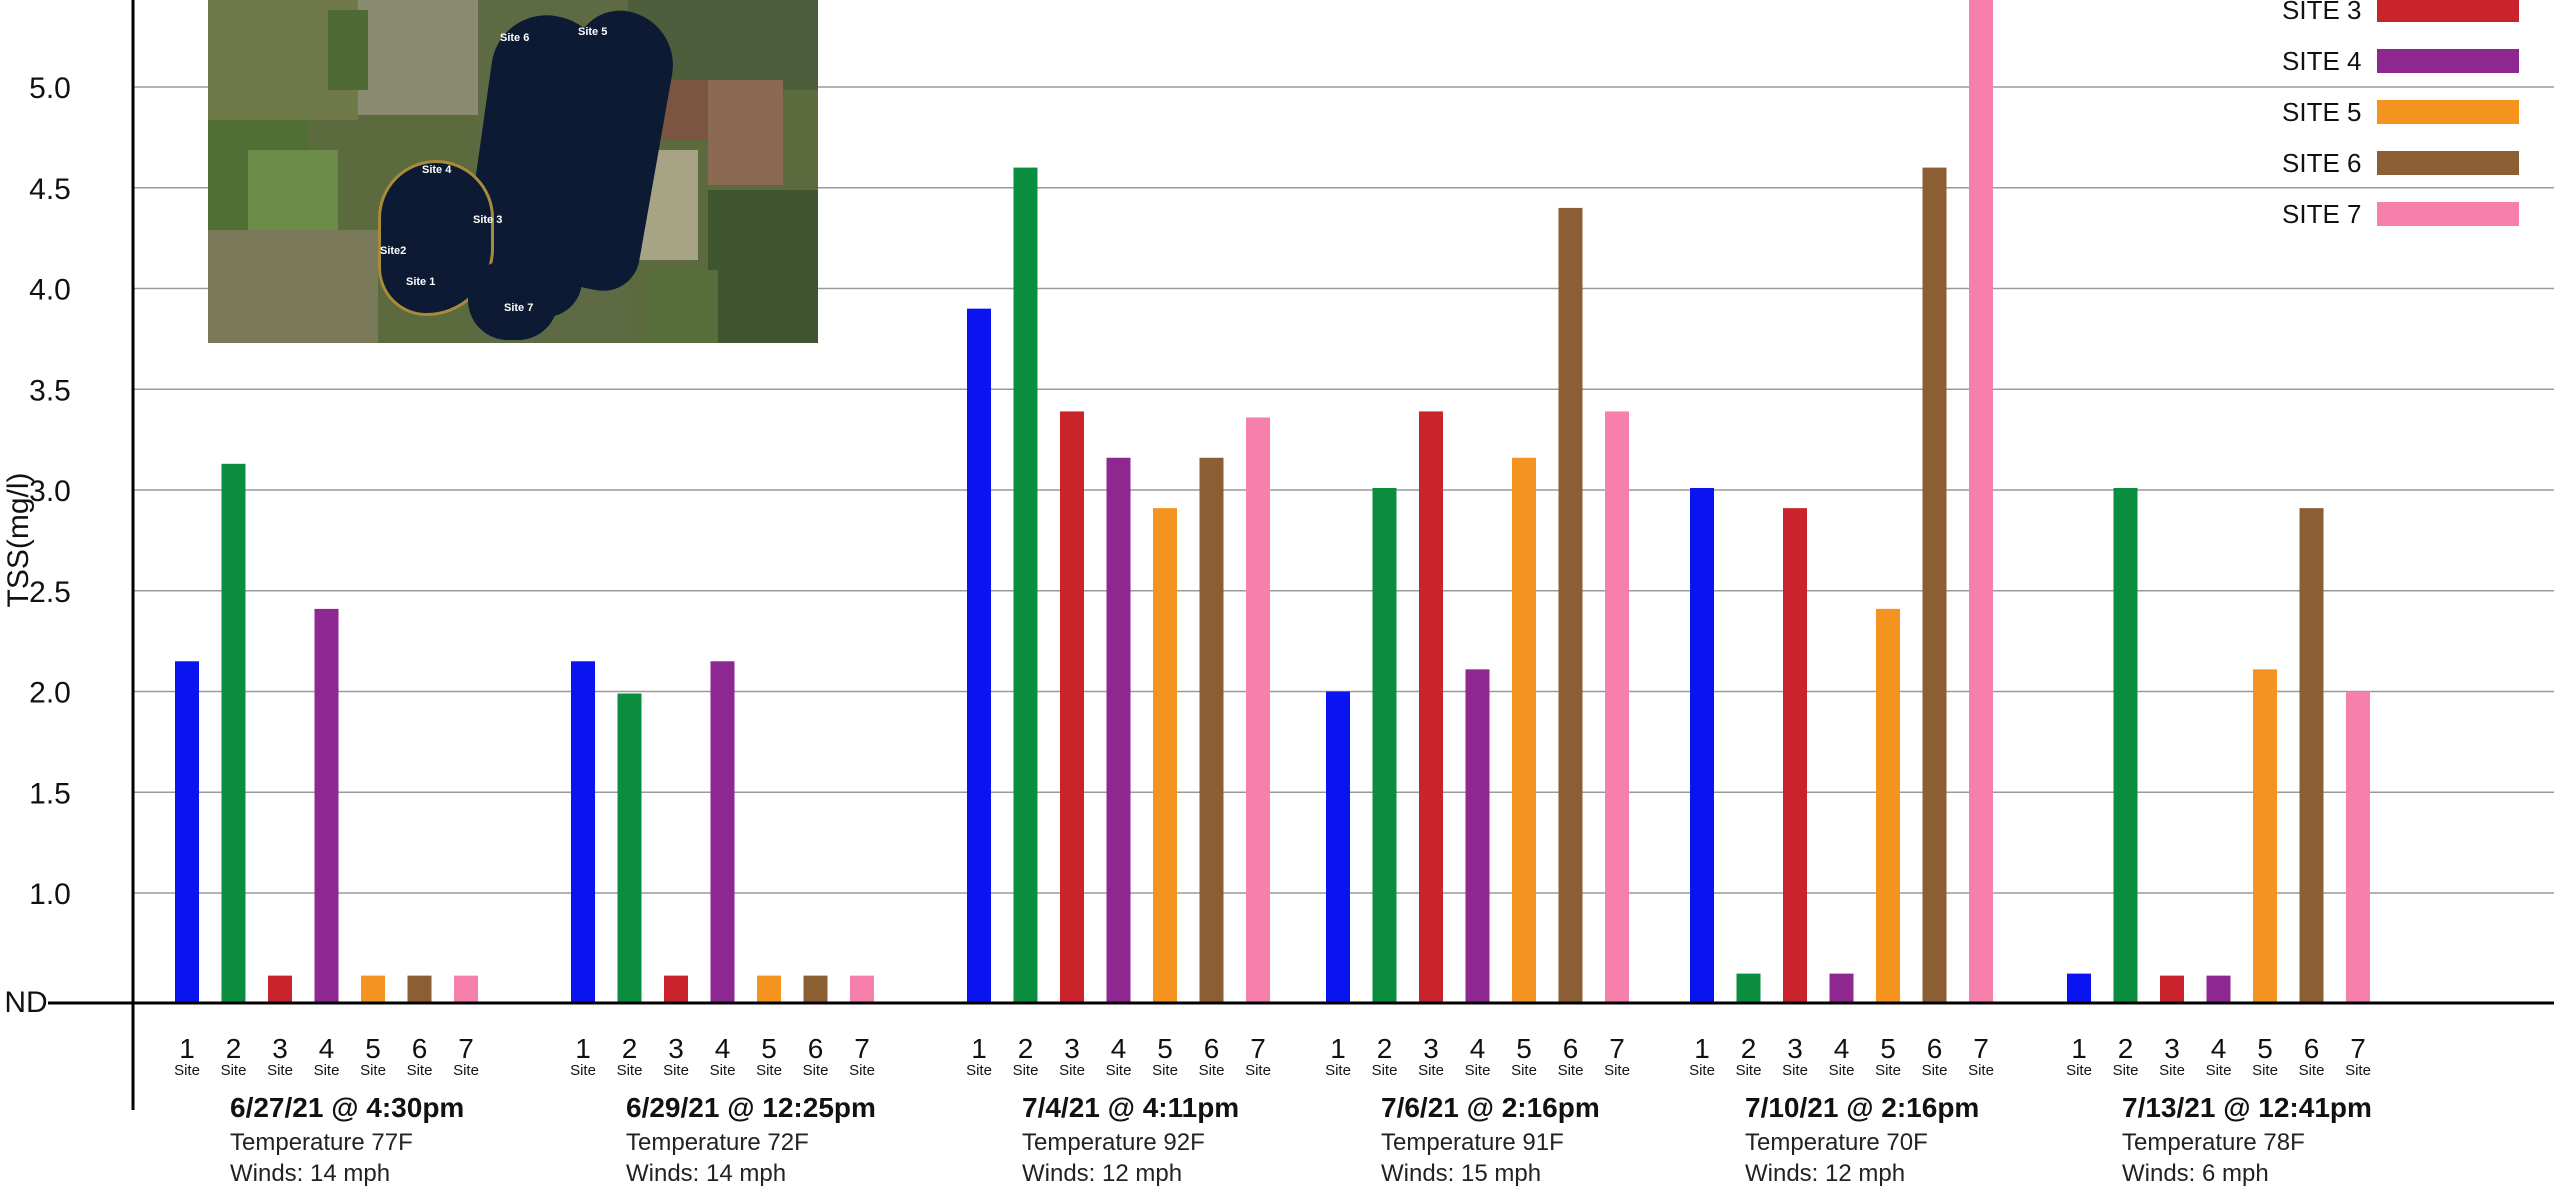 The image size is (2554, 1186). I want to click on group-temperature: Temperature 92F, so click(1113, 1142).